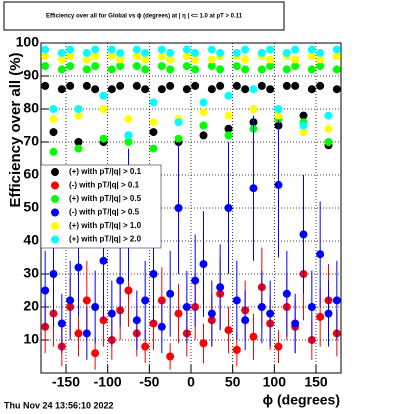  What do you see at coordinates (66, 382) in the screenshot?
I see `x-tick-label: -150` at bounding box center [66, 382].